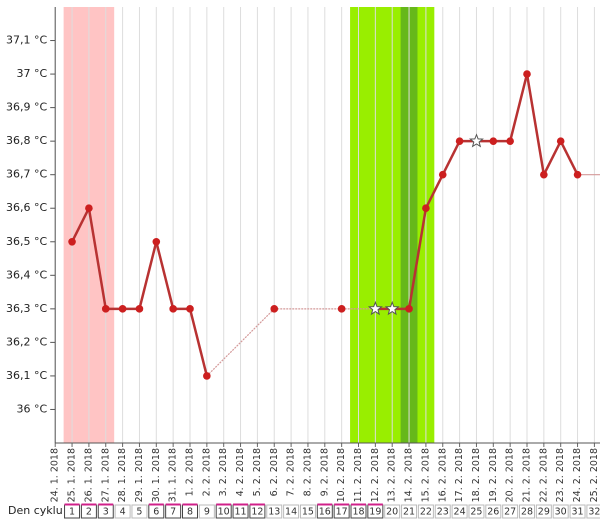 The width and height of the screenshot is (600, 519). I want to click on gap-line, so click(240, 342).